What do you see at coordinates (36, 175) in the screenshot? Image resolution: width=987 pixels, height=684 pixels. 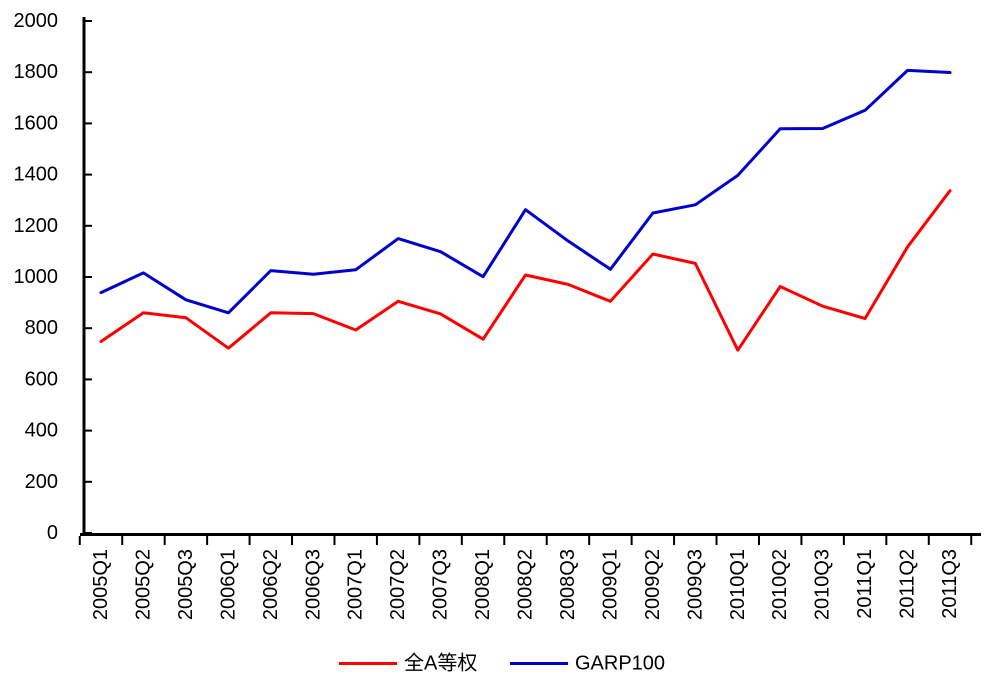 I see `y-axis-label: 1400` at bounding box center [36, 175].